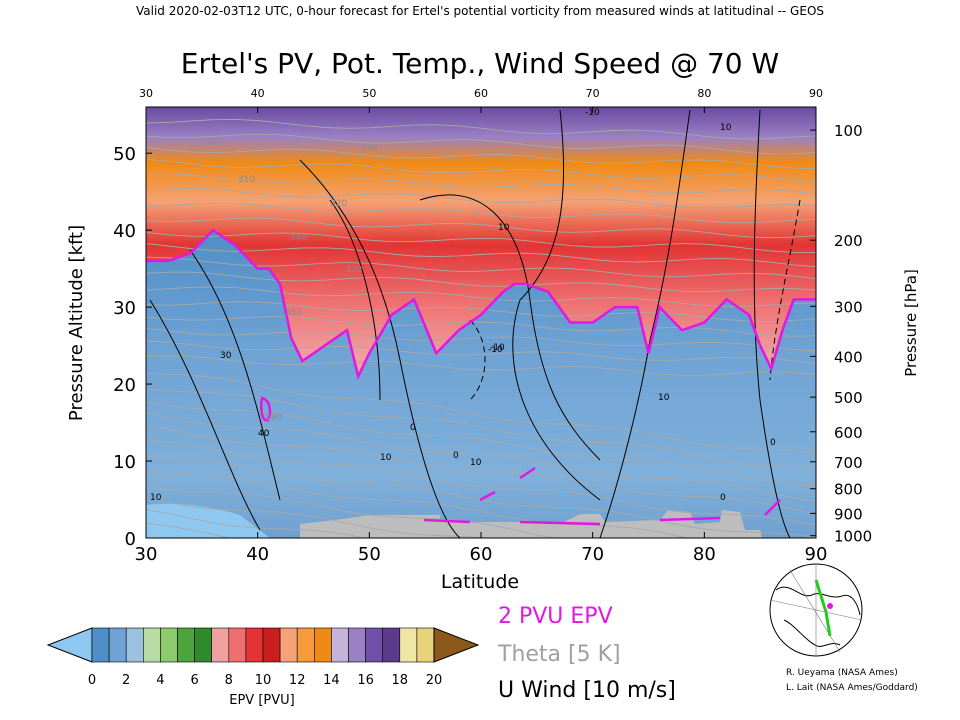 This screenshot has width=960, height=720. I want to click on y-right-tick-label: 300, so click(848, 307).